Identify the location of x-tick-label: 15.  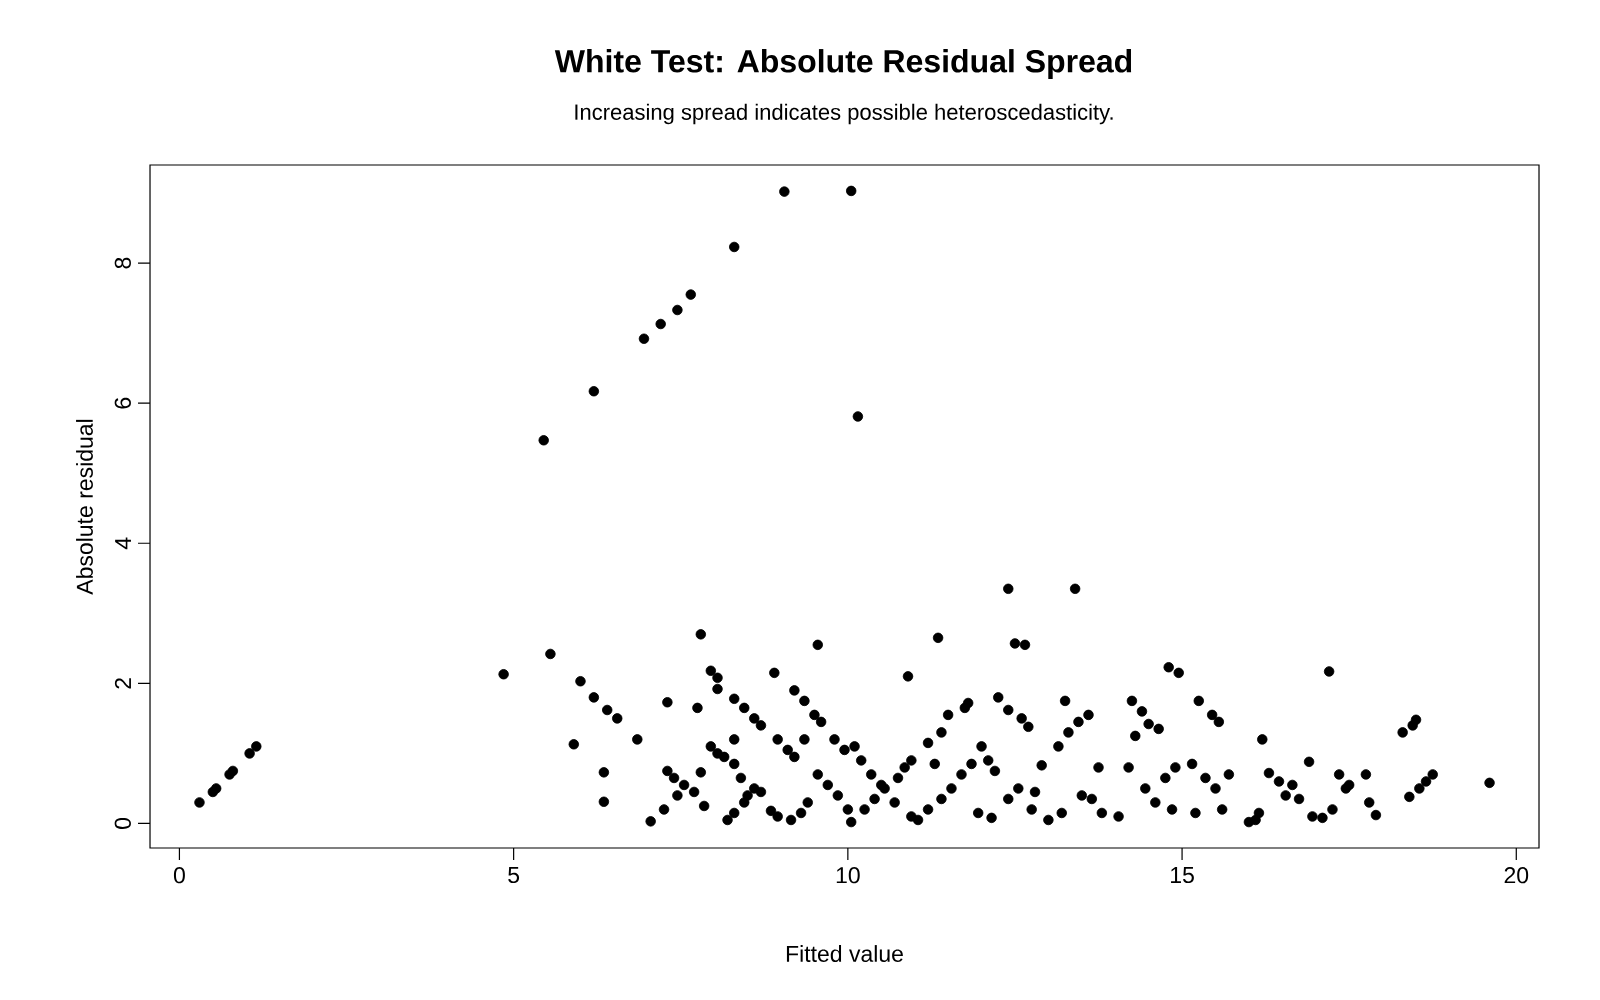
(1182, 875).